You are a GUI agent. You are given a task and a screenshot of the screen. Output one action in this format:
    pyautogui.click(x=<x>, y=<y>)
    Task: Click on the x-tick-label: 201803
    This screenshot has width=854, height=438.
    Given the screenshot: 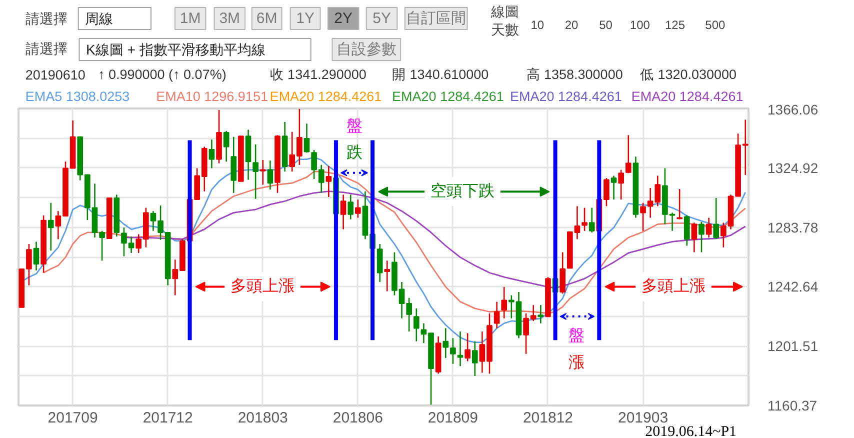 What is the action you would take?
    pyautogui.click(x=263, y=418)
    